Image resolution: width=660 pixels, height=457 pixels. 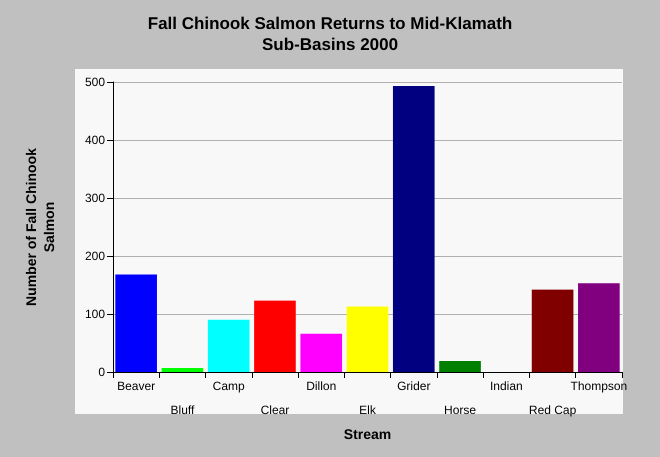 What do you see at coordinates (330, 34) in the screenshot?
I see `chart-title: Fall Chinook Salmon Returns to Mid-Klamath Sub-Basins 2000` at bounding box center [330, 34].